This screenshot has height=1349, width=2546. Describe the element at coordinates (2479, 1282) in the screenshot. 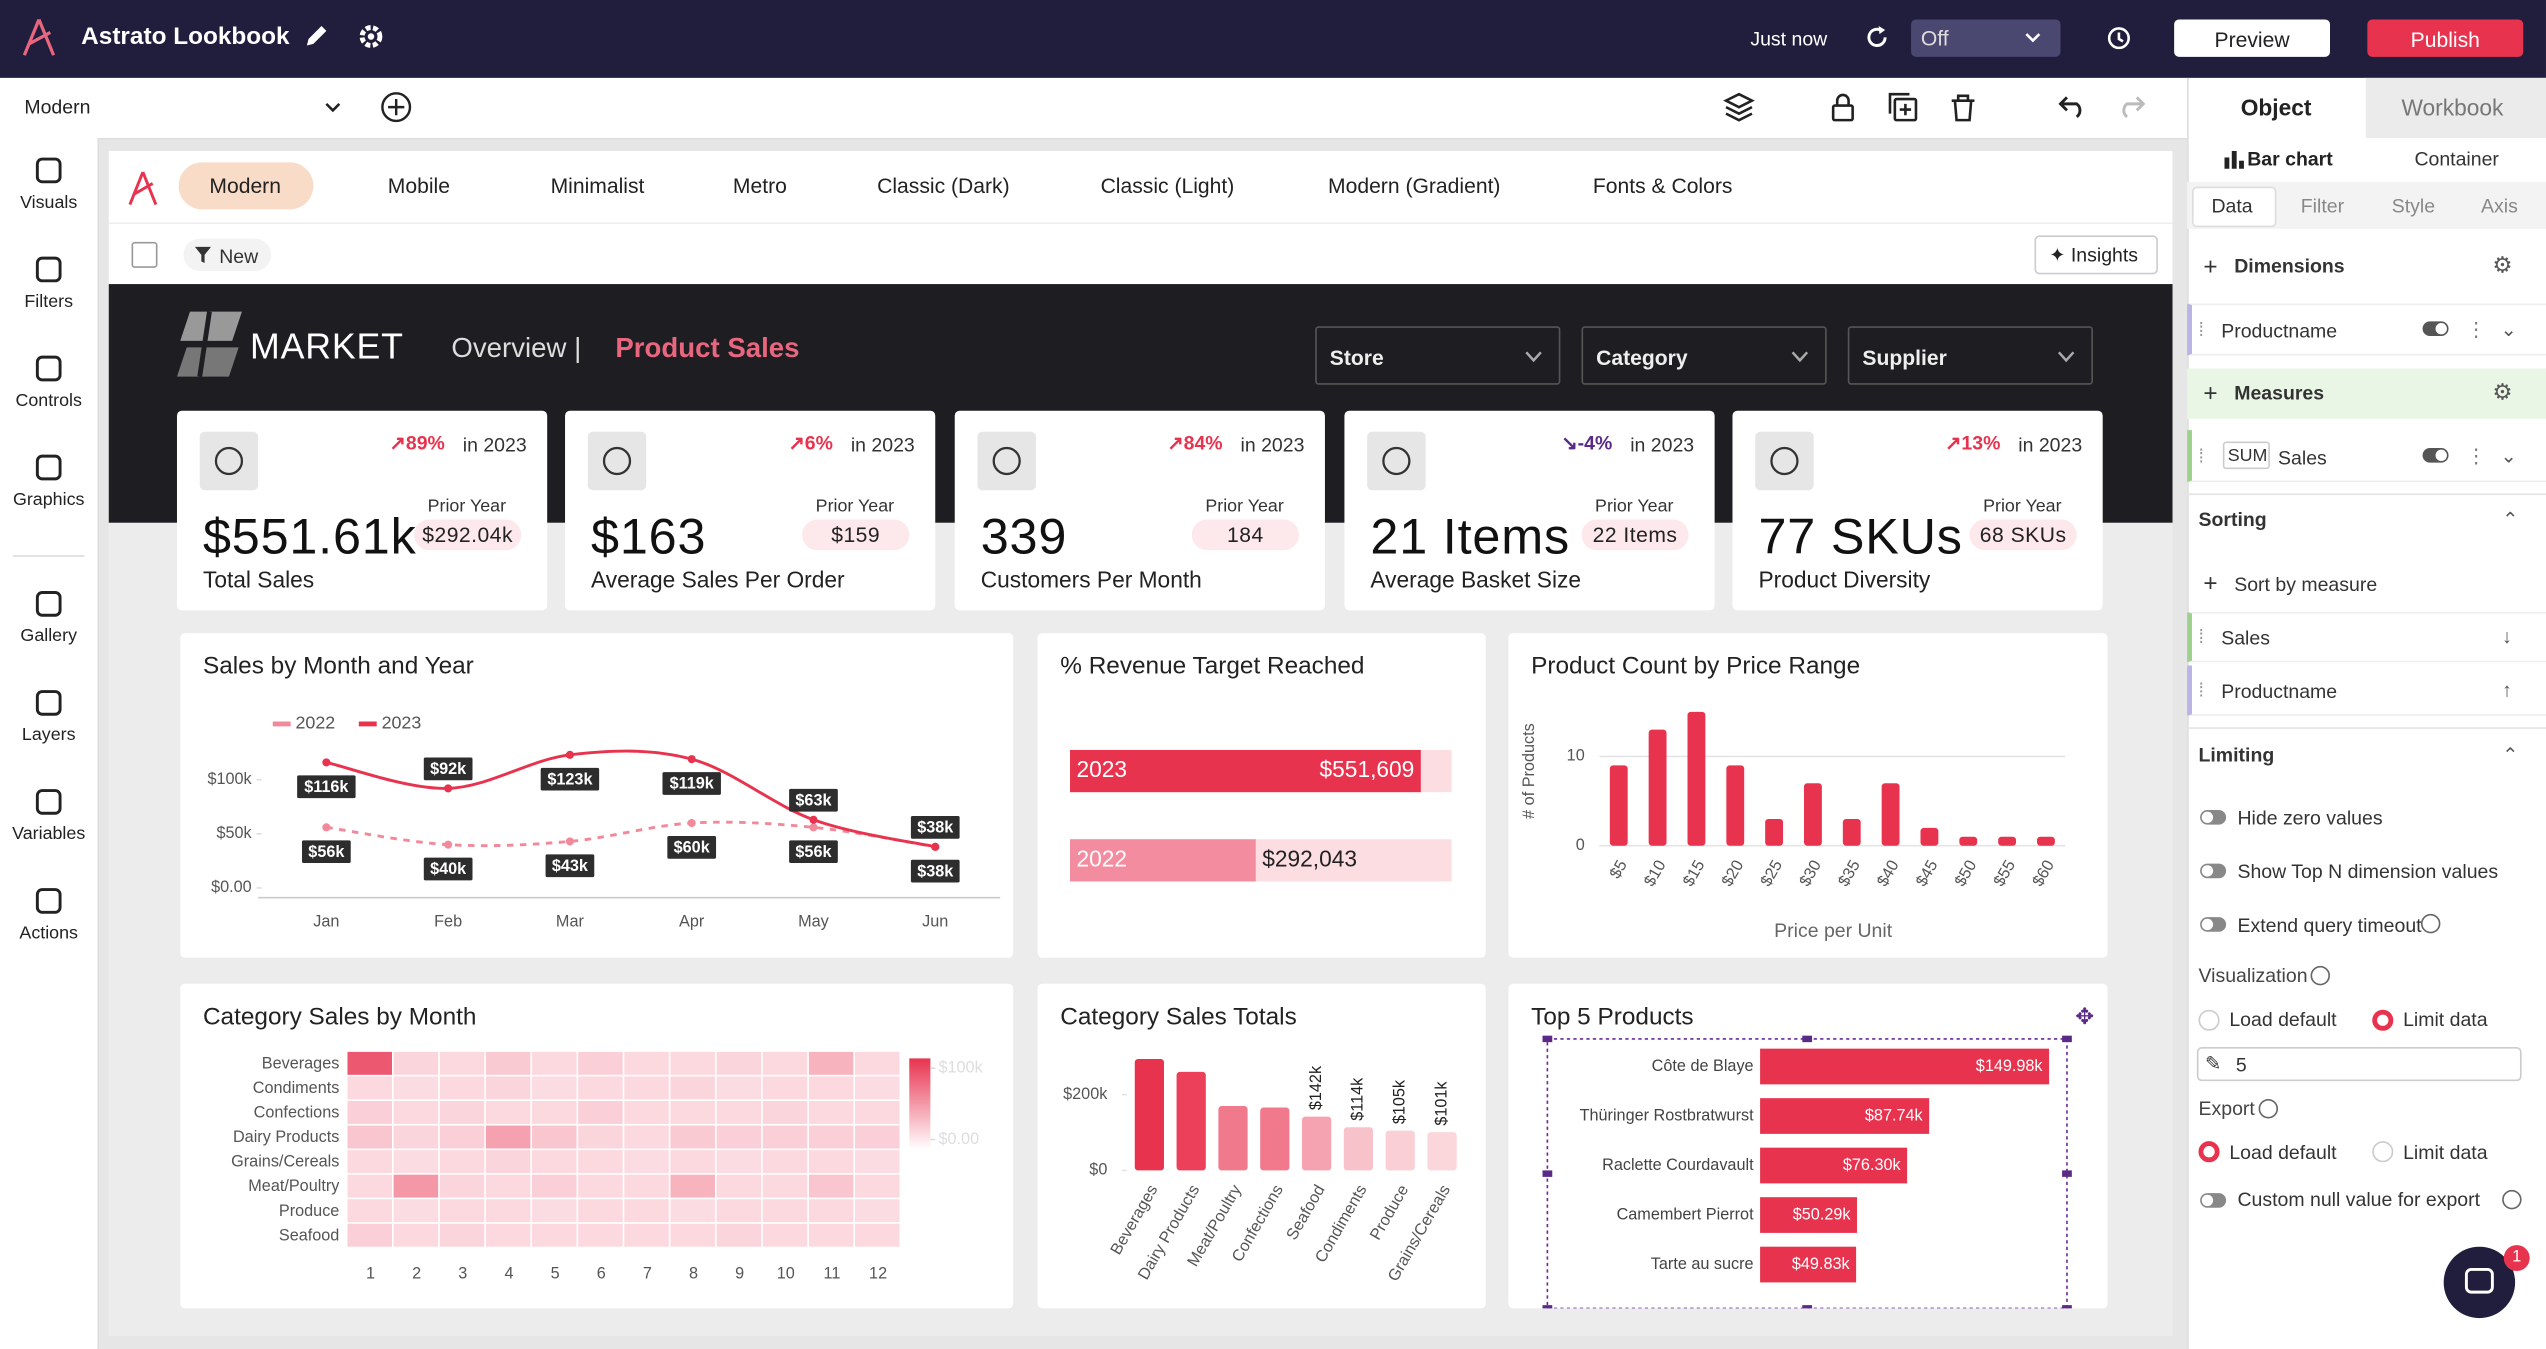

I see `chat-button` at that location.